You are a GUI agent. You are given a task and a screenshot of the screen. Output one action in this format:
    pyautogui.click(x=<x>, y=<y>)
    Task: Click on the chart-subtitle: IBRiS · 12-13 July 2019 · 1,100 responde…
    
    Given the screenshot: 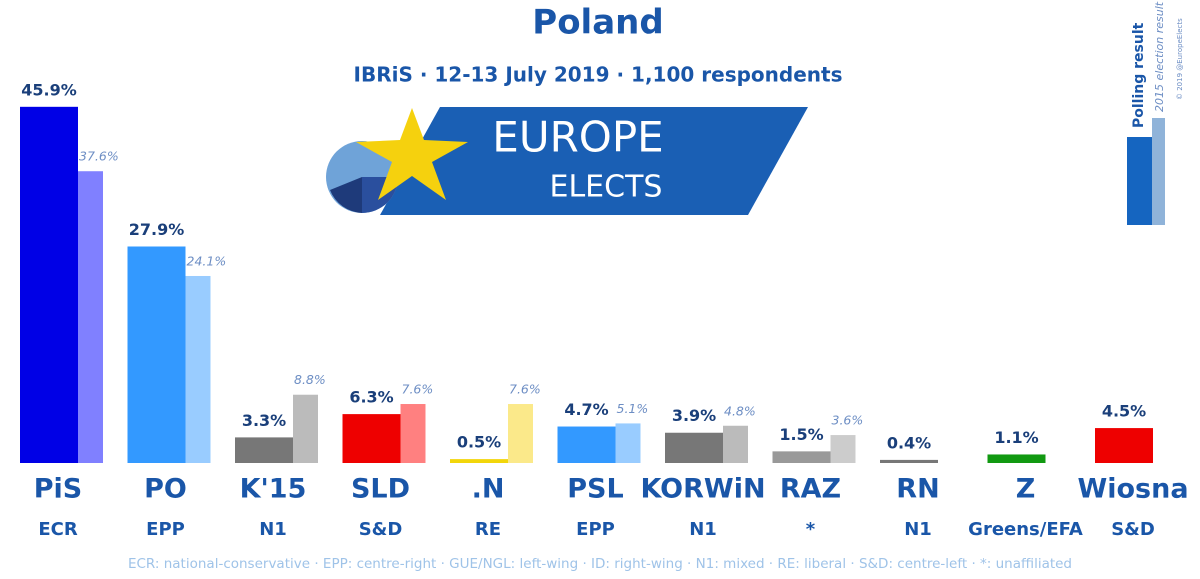 What is the action you would take?
    pyautogui.click(x=598, y=75)
    